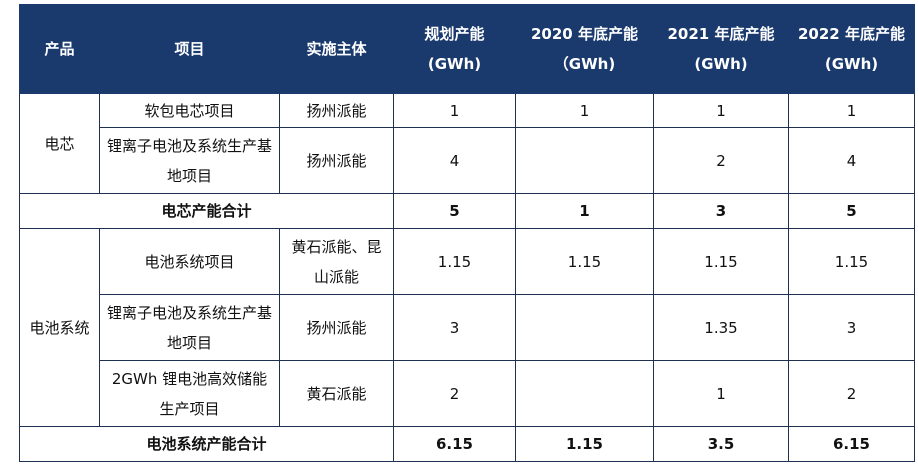 This screenshot has height=468, width=918. Describe the element at coordinates (189, 261) in the screenshot. I see `project-cell: 电池系统项目` at that location.